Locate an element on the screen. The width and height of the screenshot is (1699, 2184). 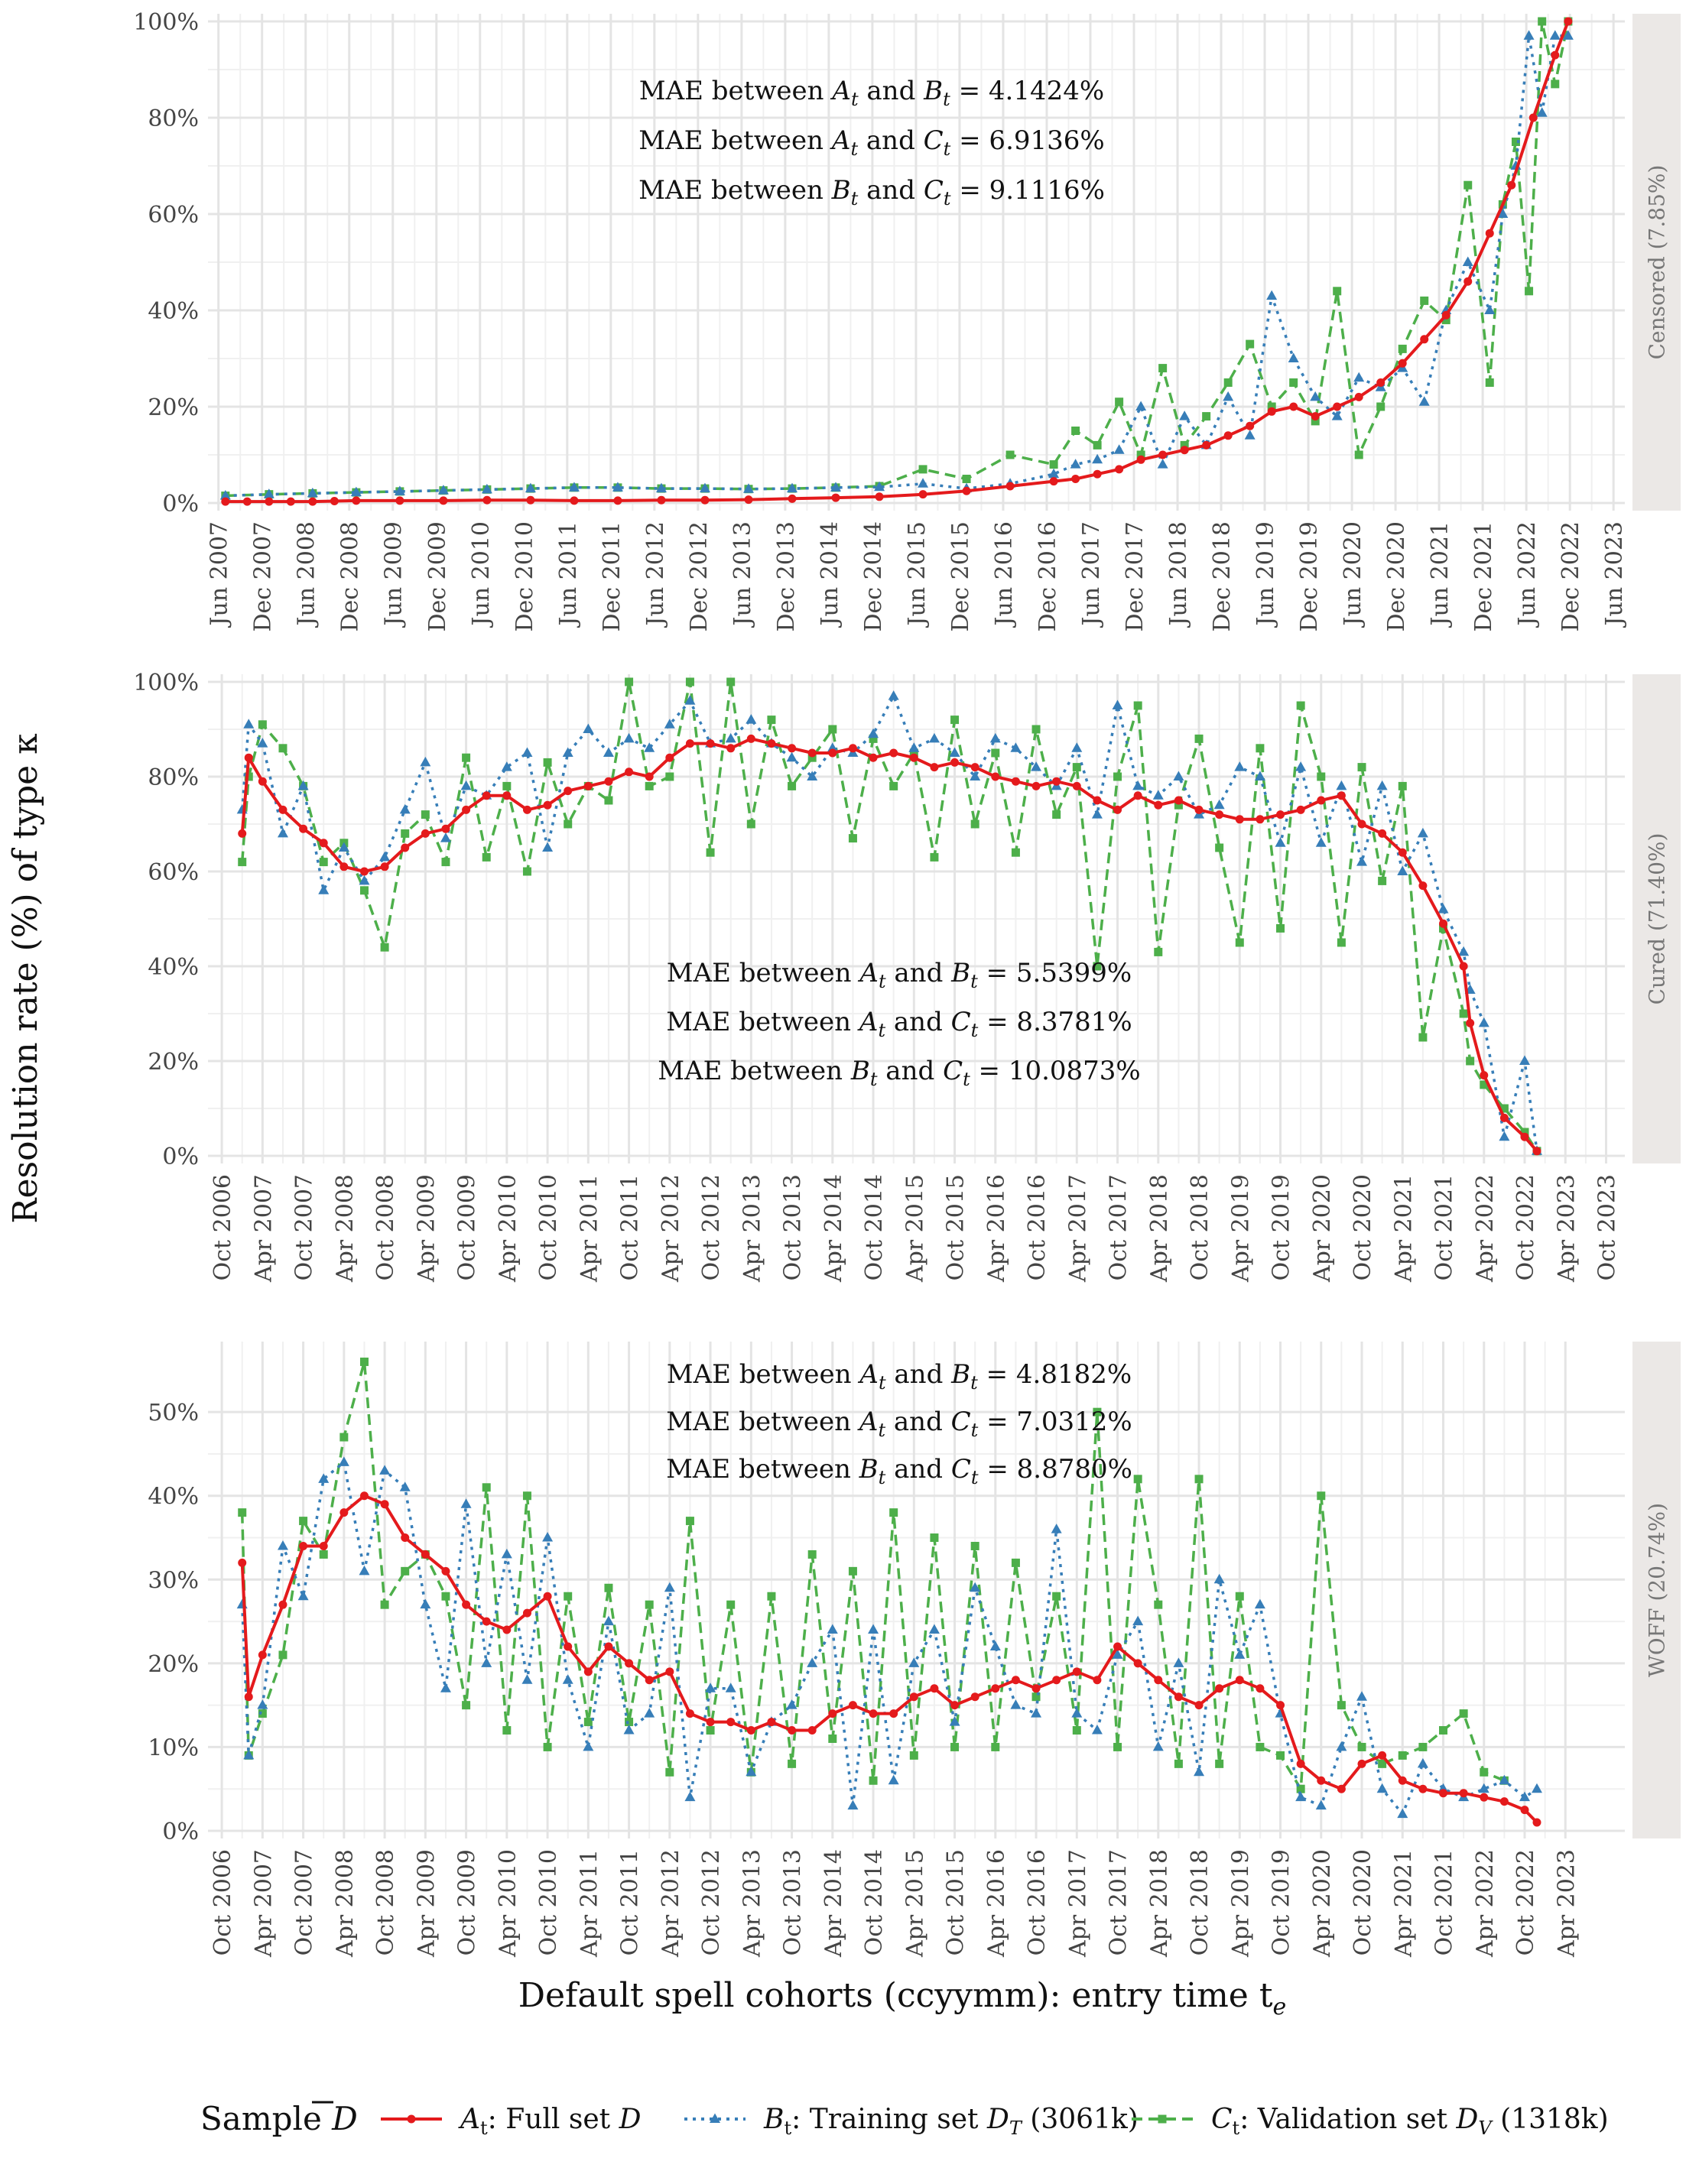
mae-series-b: B is located at coordinates (960, 973).